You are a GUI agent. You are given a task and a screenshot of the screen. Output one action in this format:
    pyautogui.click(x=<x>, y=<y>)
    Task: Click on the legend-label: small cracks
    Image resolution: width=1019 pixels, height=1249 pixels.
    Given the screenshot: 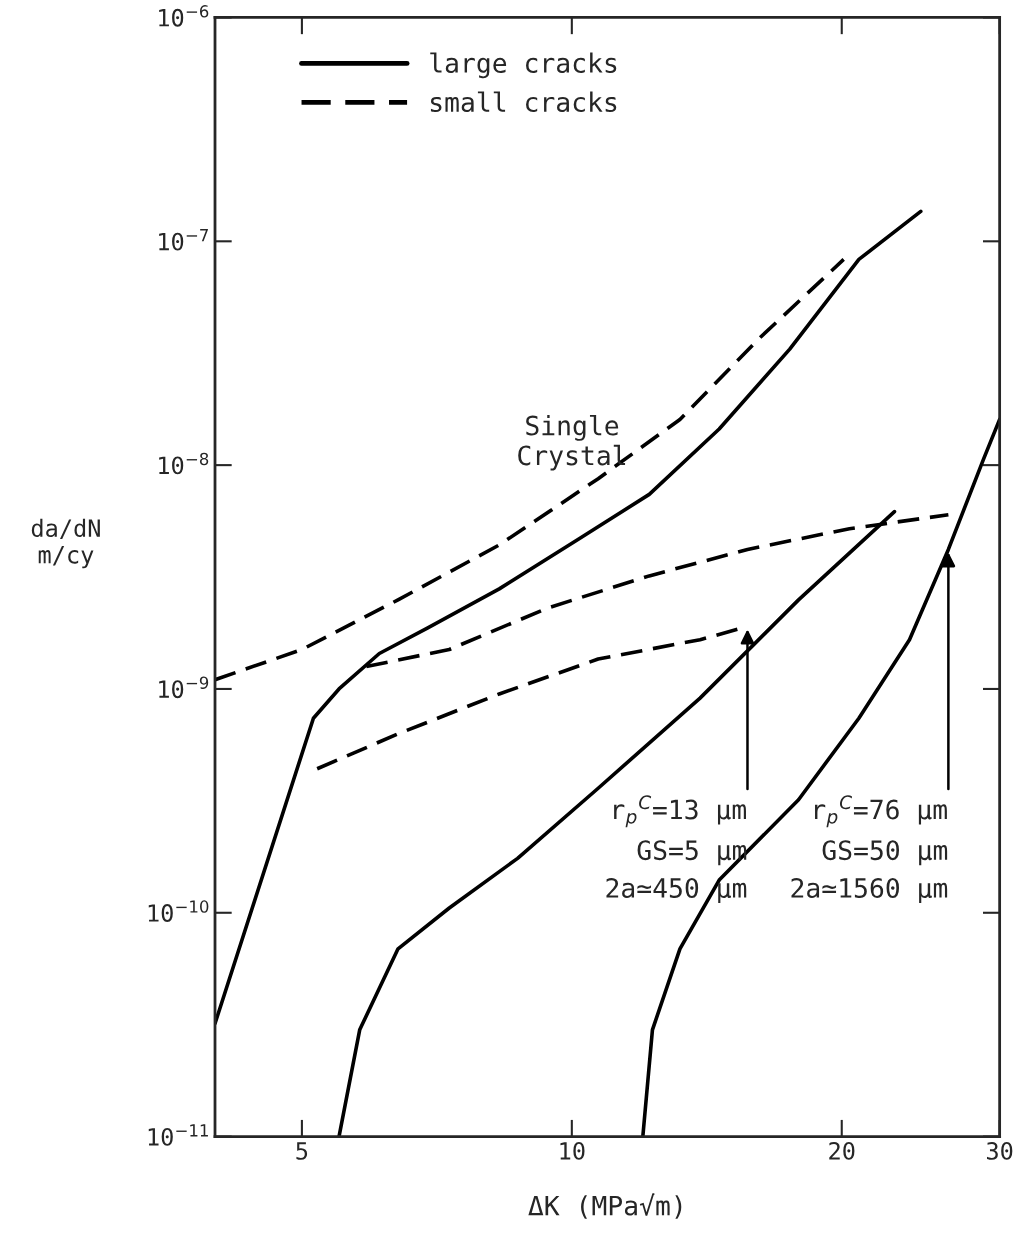 What is the action you would take?
    pyautogui.click(x=523, y=102)
    